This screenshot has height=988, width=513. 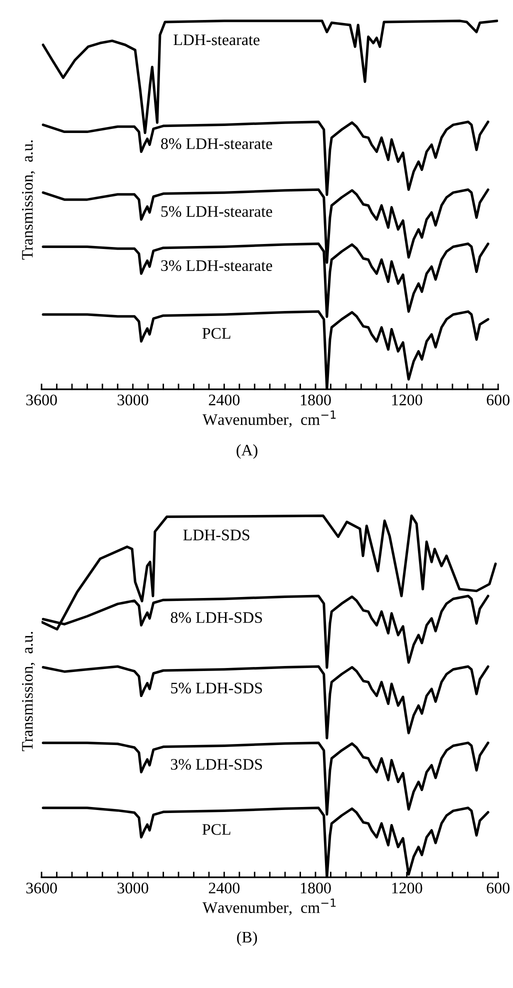 I want to click on series-label: 3% LDH-stearate, so click(x=216, y=266).